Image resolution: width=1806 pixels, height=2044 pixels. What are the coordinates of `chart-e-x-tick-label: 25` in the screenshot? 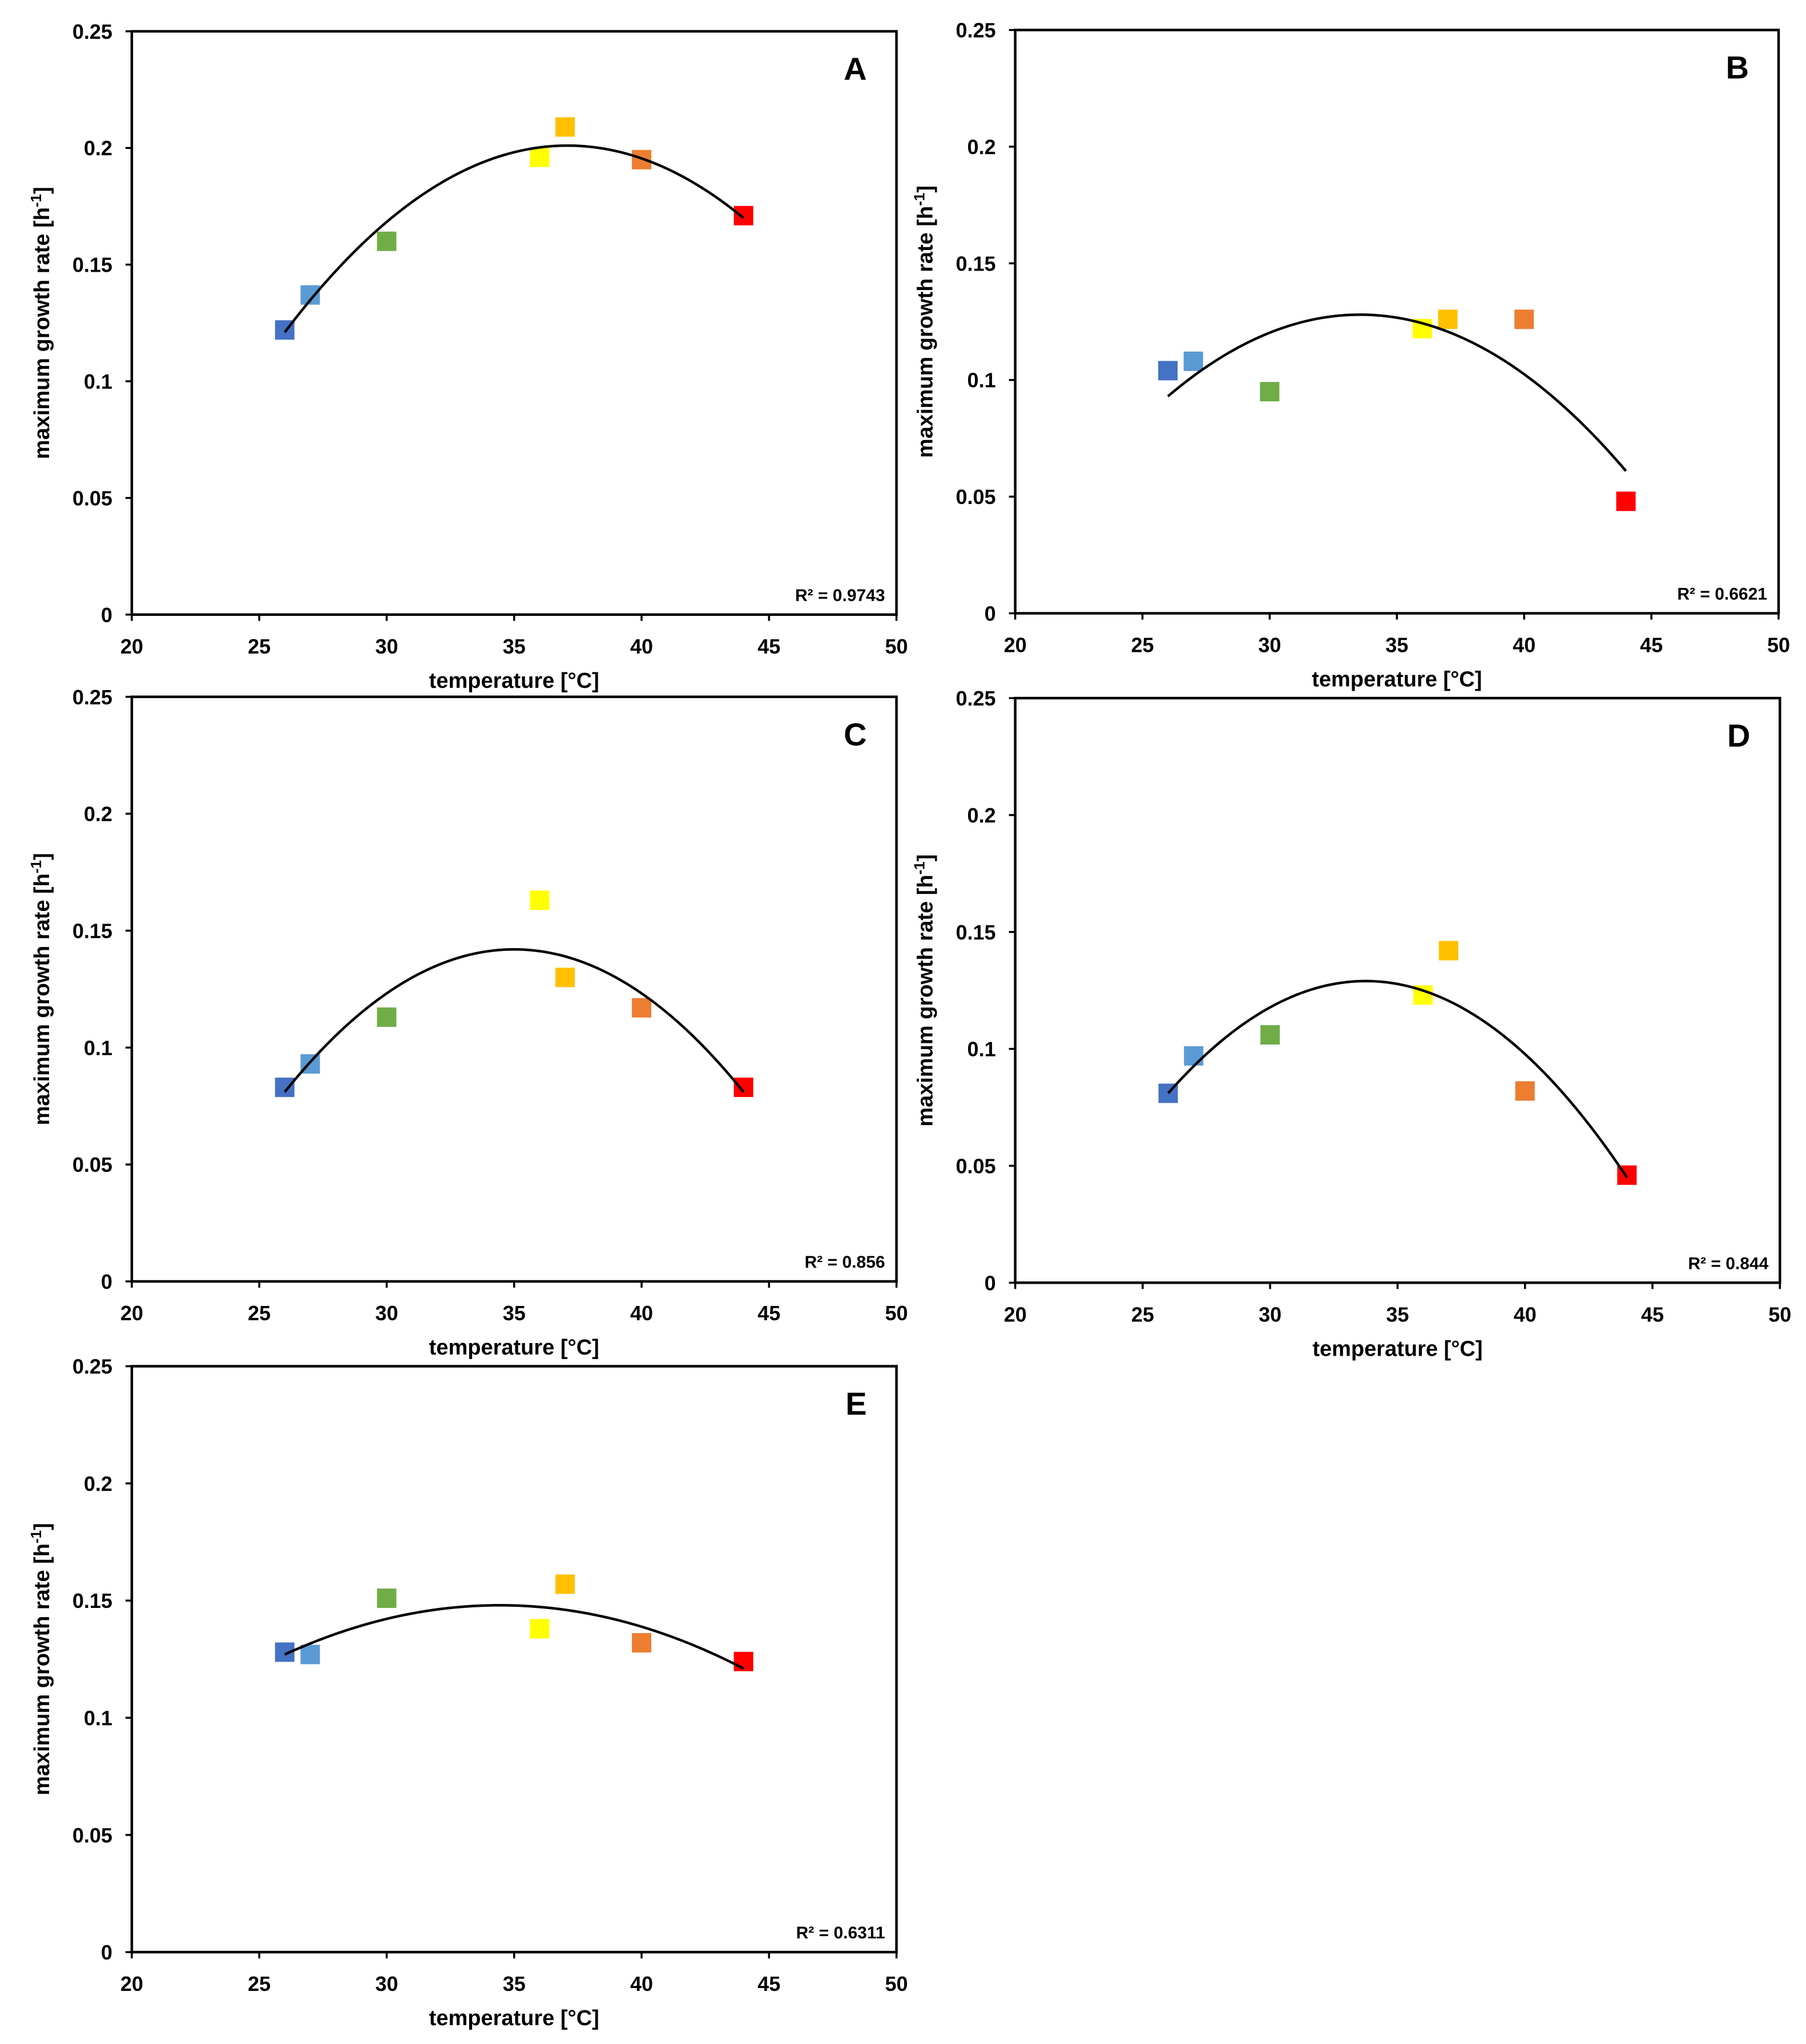 It's located at (259, 1983).